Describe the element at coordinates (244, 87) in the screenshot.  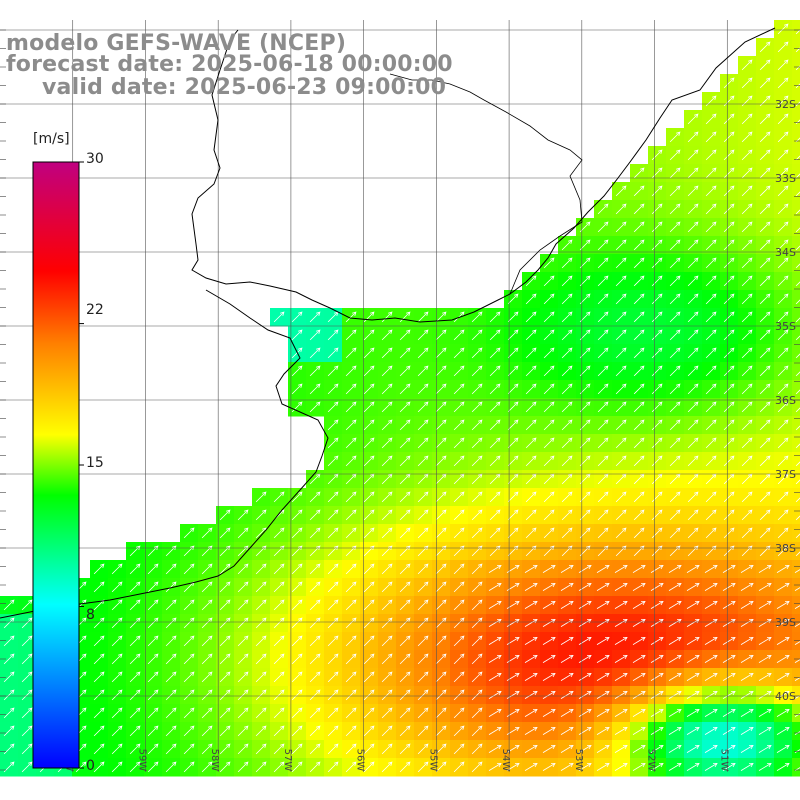
I see `map-title-valid-date: valid date: 2025-06-23 09:00:00` at that location.